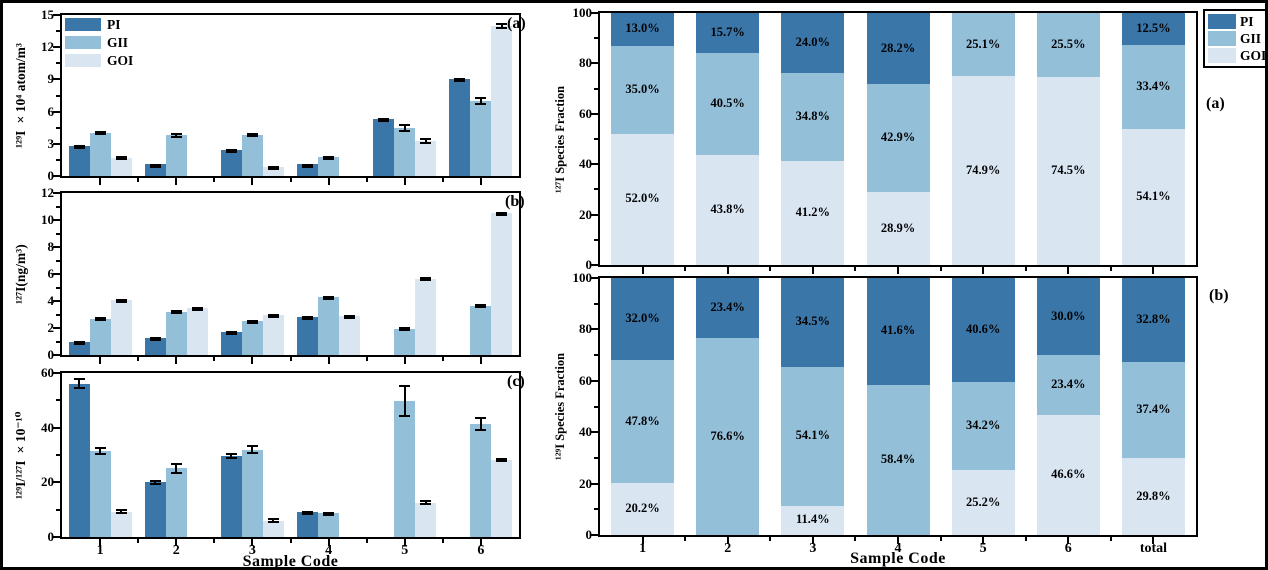  What do you see at coordinates (1251, 38) in the screenshot?
I see `legend-label: GII` at bounding box center [1251, 38].